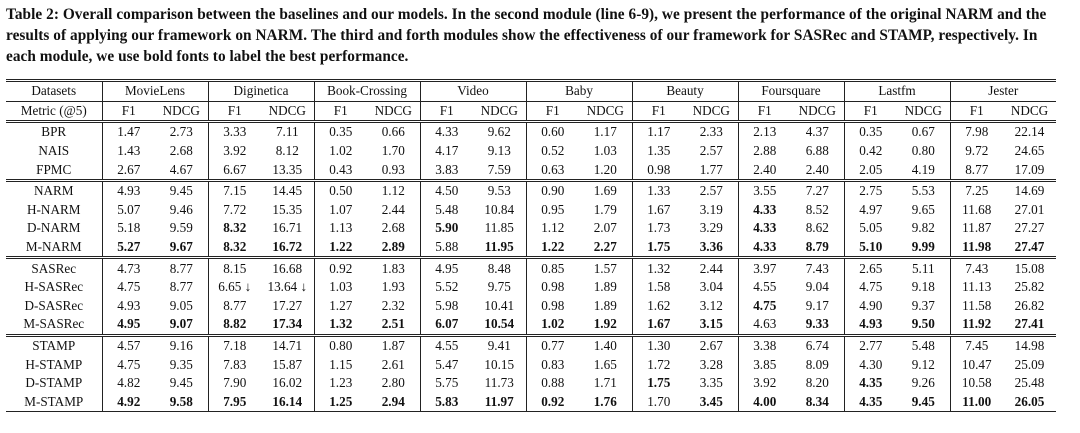 The image size is (1080, 433). I want to click on metric-value: 8.09, so click(818, 364).